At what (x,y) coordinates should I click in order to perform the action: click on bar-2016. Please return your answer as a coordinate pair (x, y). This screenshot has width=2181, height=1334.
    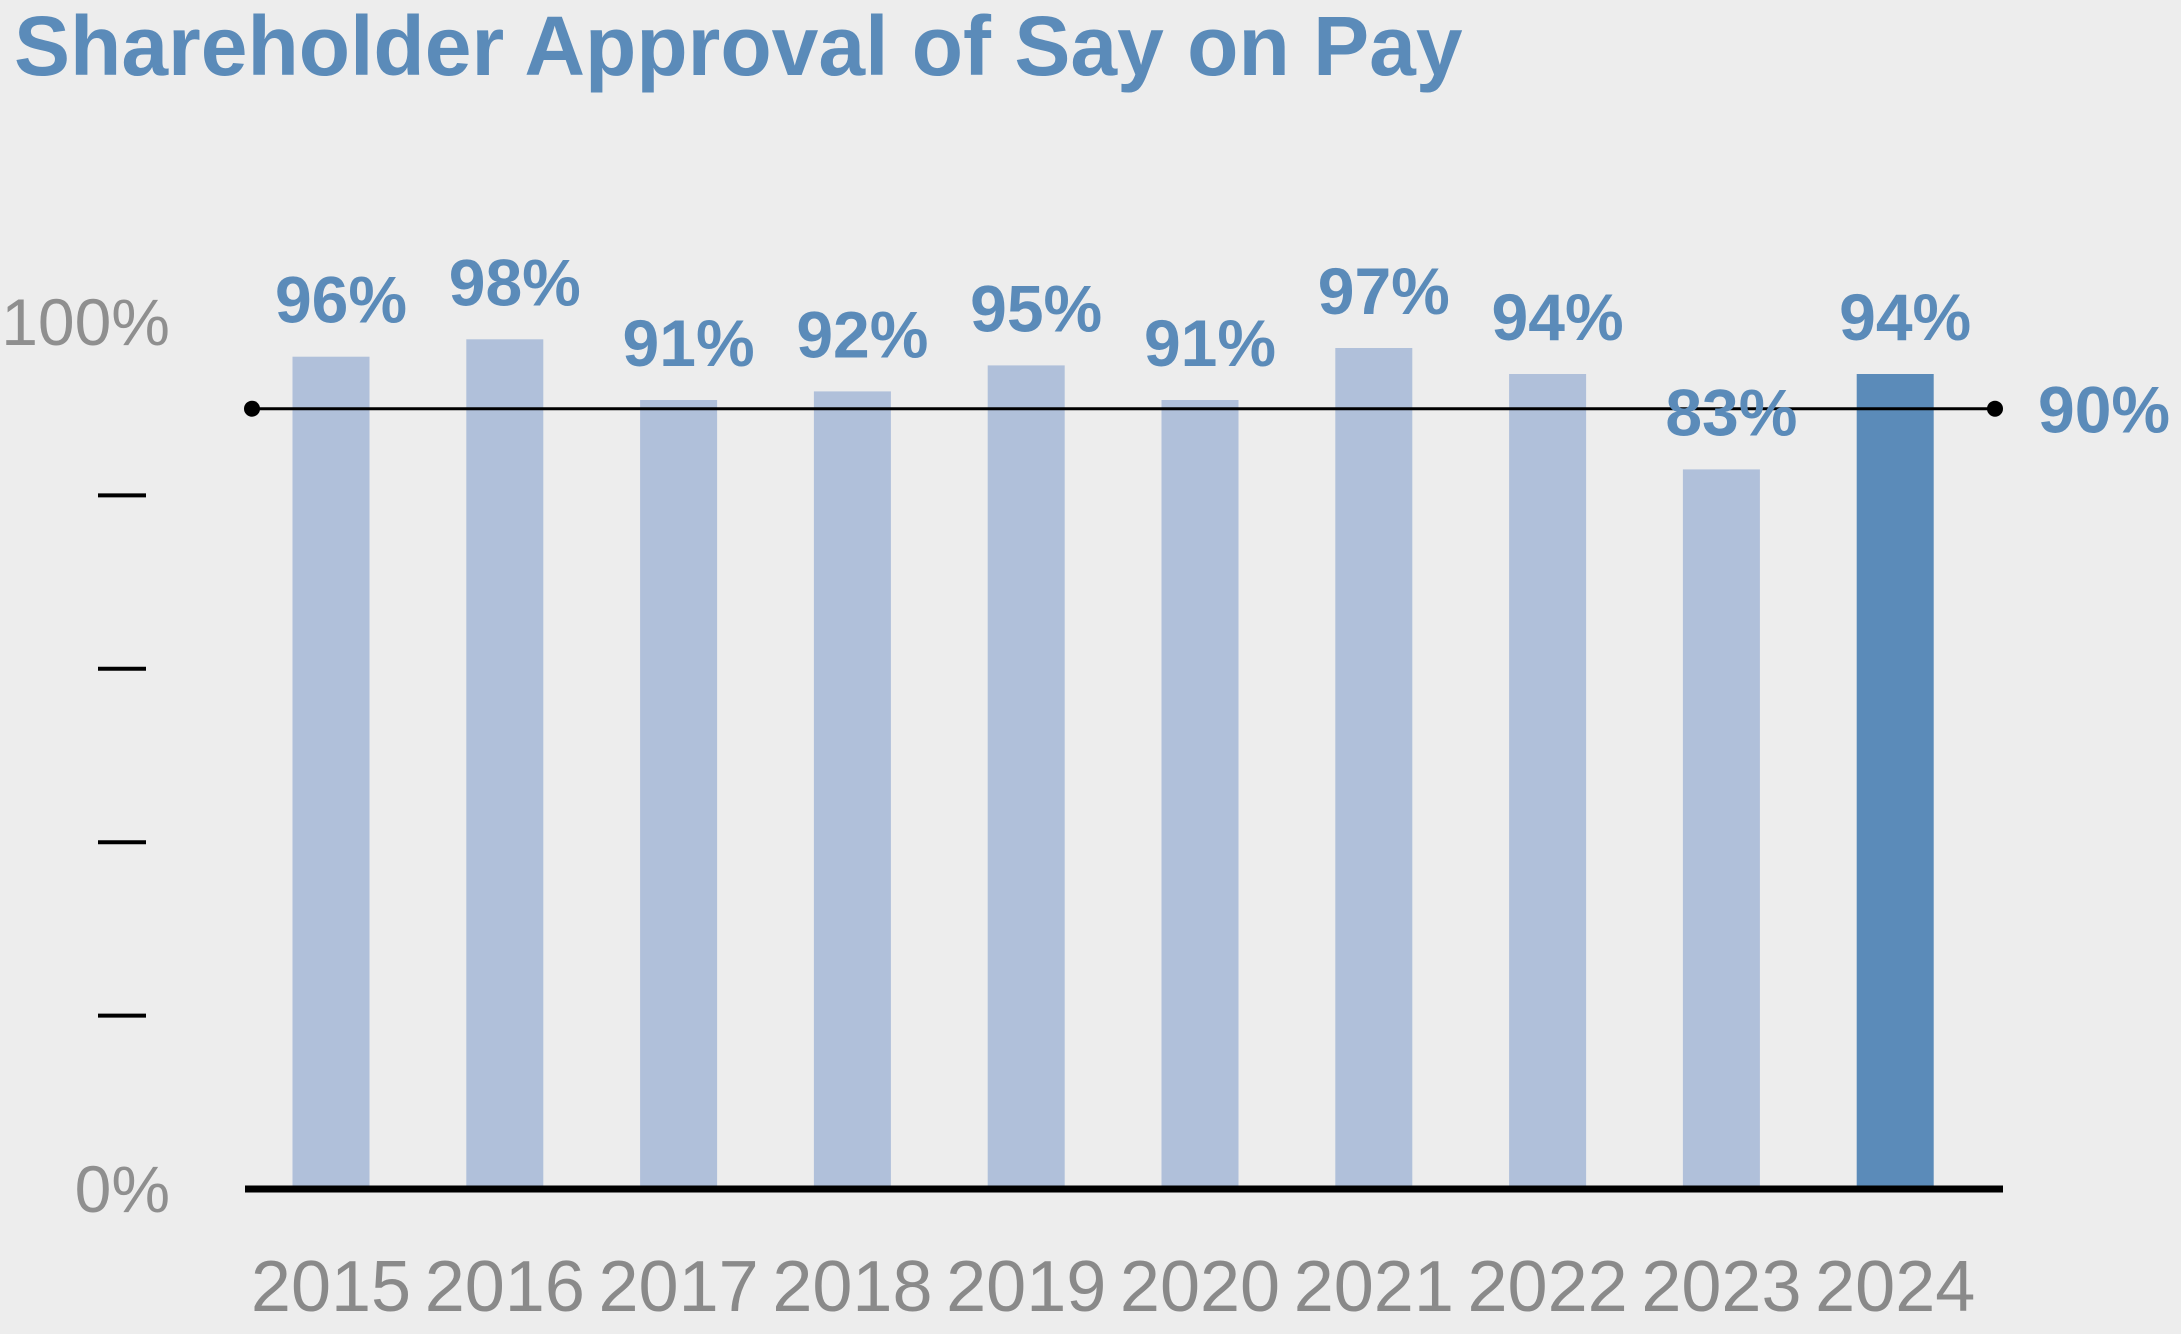
    Looking at the image, I should click on (505, 764).